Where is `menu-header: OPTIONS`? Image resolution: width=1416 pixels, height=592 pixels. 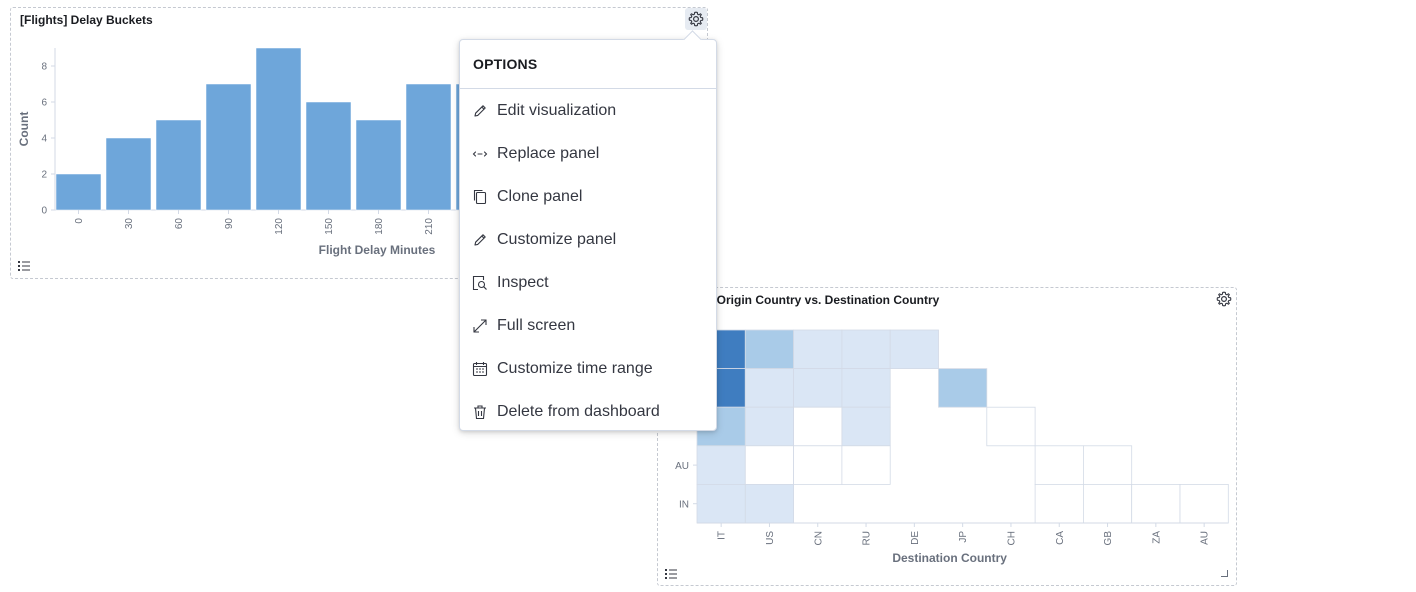 menu-header: OPTIONS is located at coordinates (588, 64).